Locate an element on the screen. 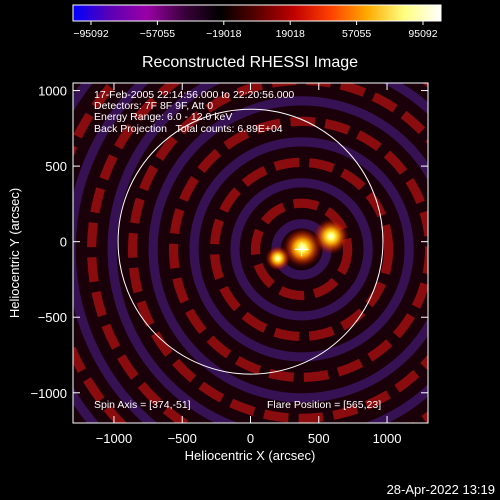 The image size is (500, 500). y-tick-label: 1000 is located at coordinates (52, 91).